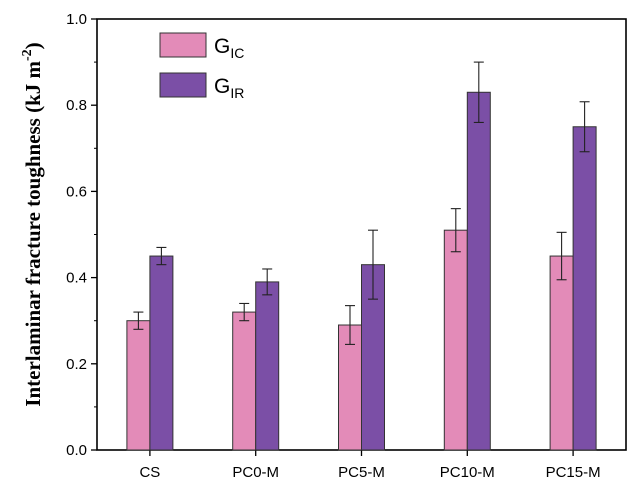  What do you see at coordinates (149, 472) in the screenshot?
I see `x-tick-label: CS` at bounding box center [149, 472].